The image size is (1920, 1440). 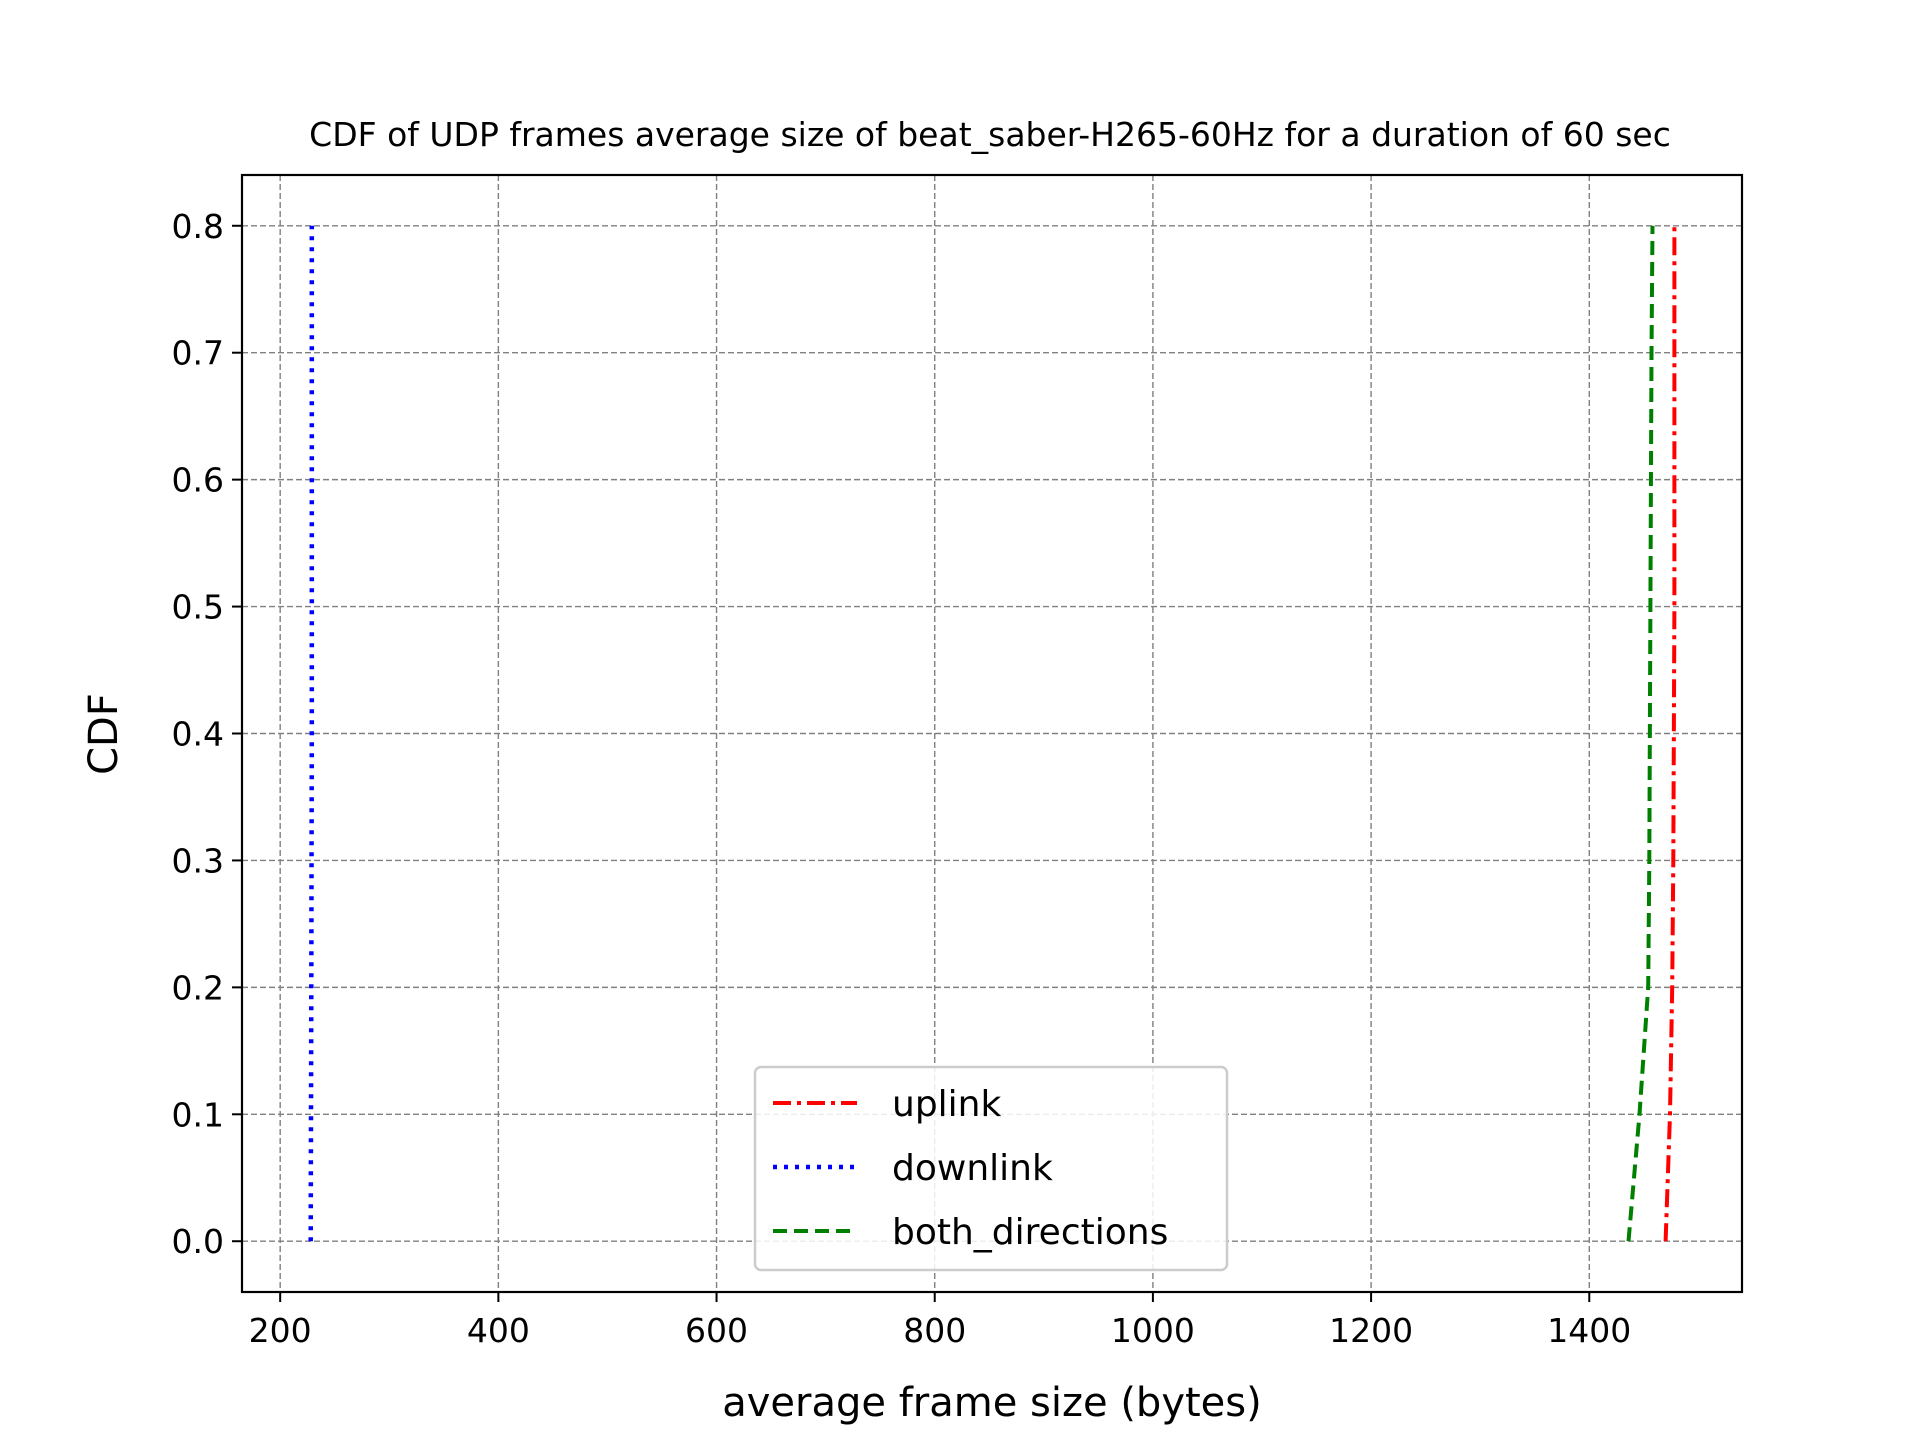 I want to click on legend-label-both-directions: both_directions, so click(x=1030, y=1232).